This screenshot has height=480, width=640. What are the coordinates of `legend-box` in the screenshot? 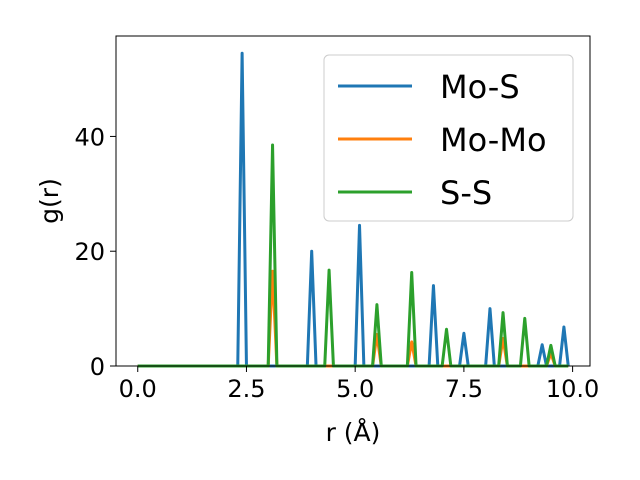 It's located at (448, 138).